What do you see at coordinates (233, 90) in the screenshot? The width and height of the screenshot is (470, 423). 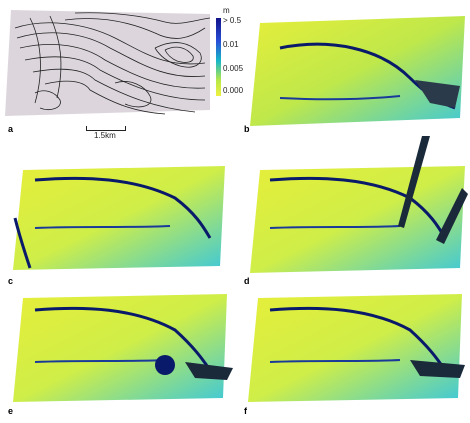 I see `legend-tick-3: 0.000` at bounding box center [233, 90].